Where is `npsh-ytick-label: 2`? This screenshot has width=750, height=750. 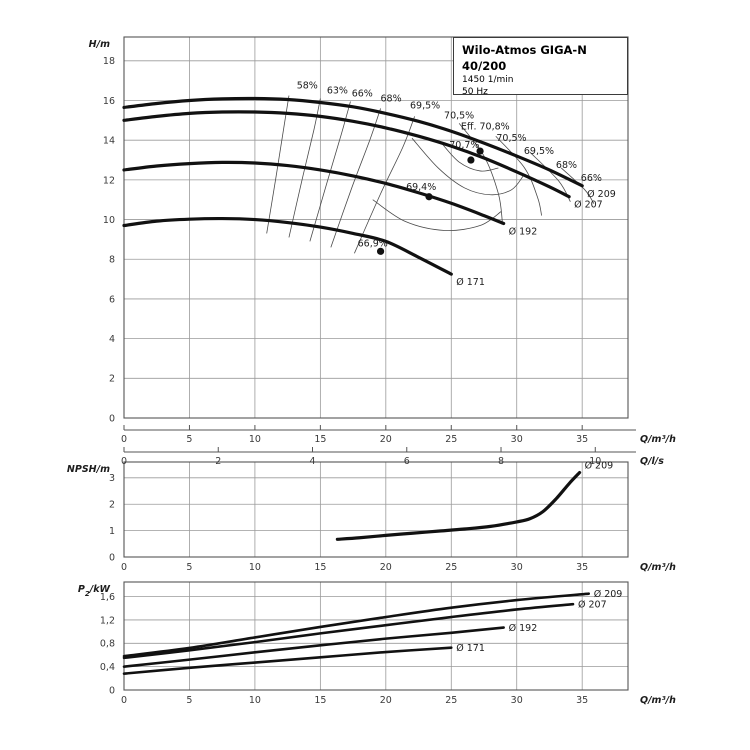 npsh-ytick-label: 2 is located at coordinates (112, 505).